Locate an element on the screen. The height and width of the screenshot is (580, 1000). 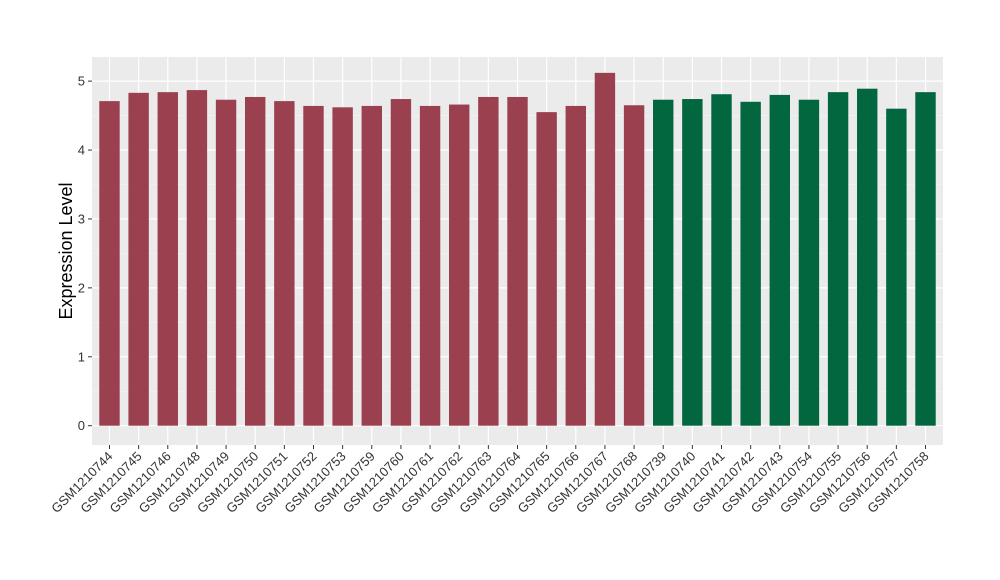
y-tick-label: 4 is located at coordinates (81, 150).